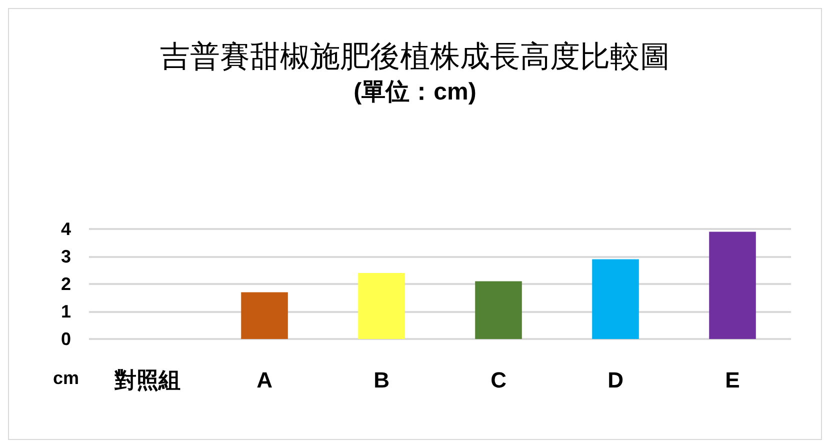 This screenshot has width=830, height=448. What do you see at coordinates (415, 92) in the screenshot?
I see `chart-subtitle: (單位：cm)` at bounding box center [415, 92].